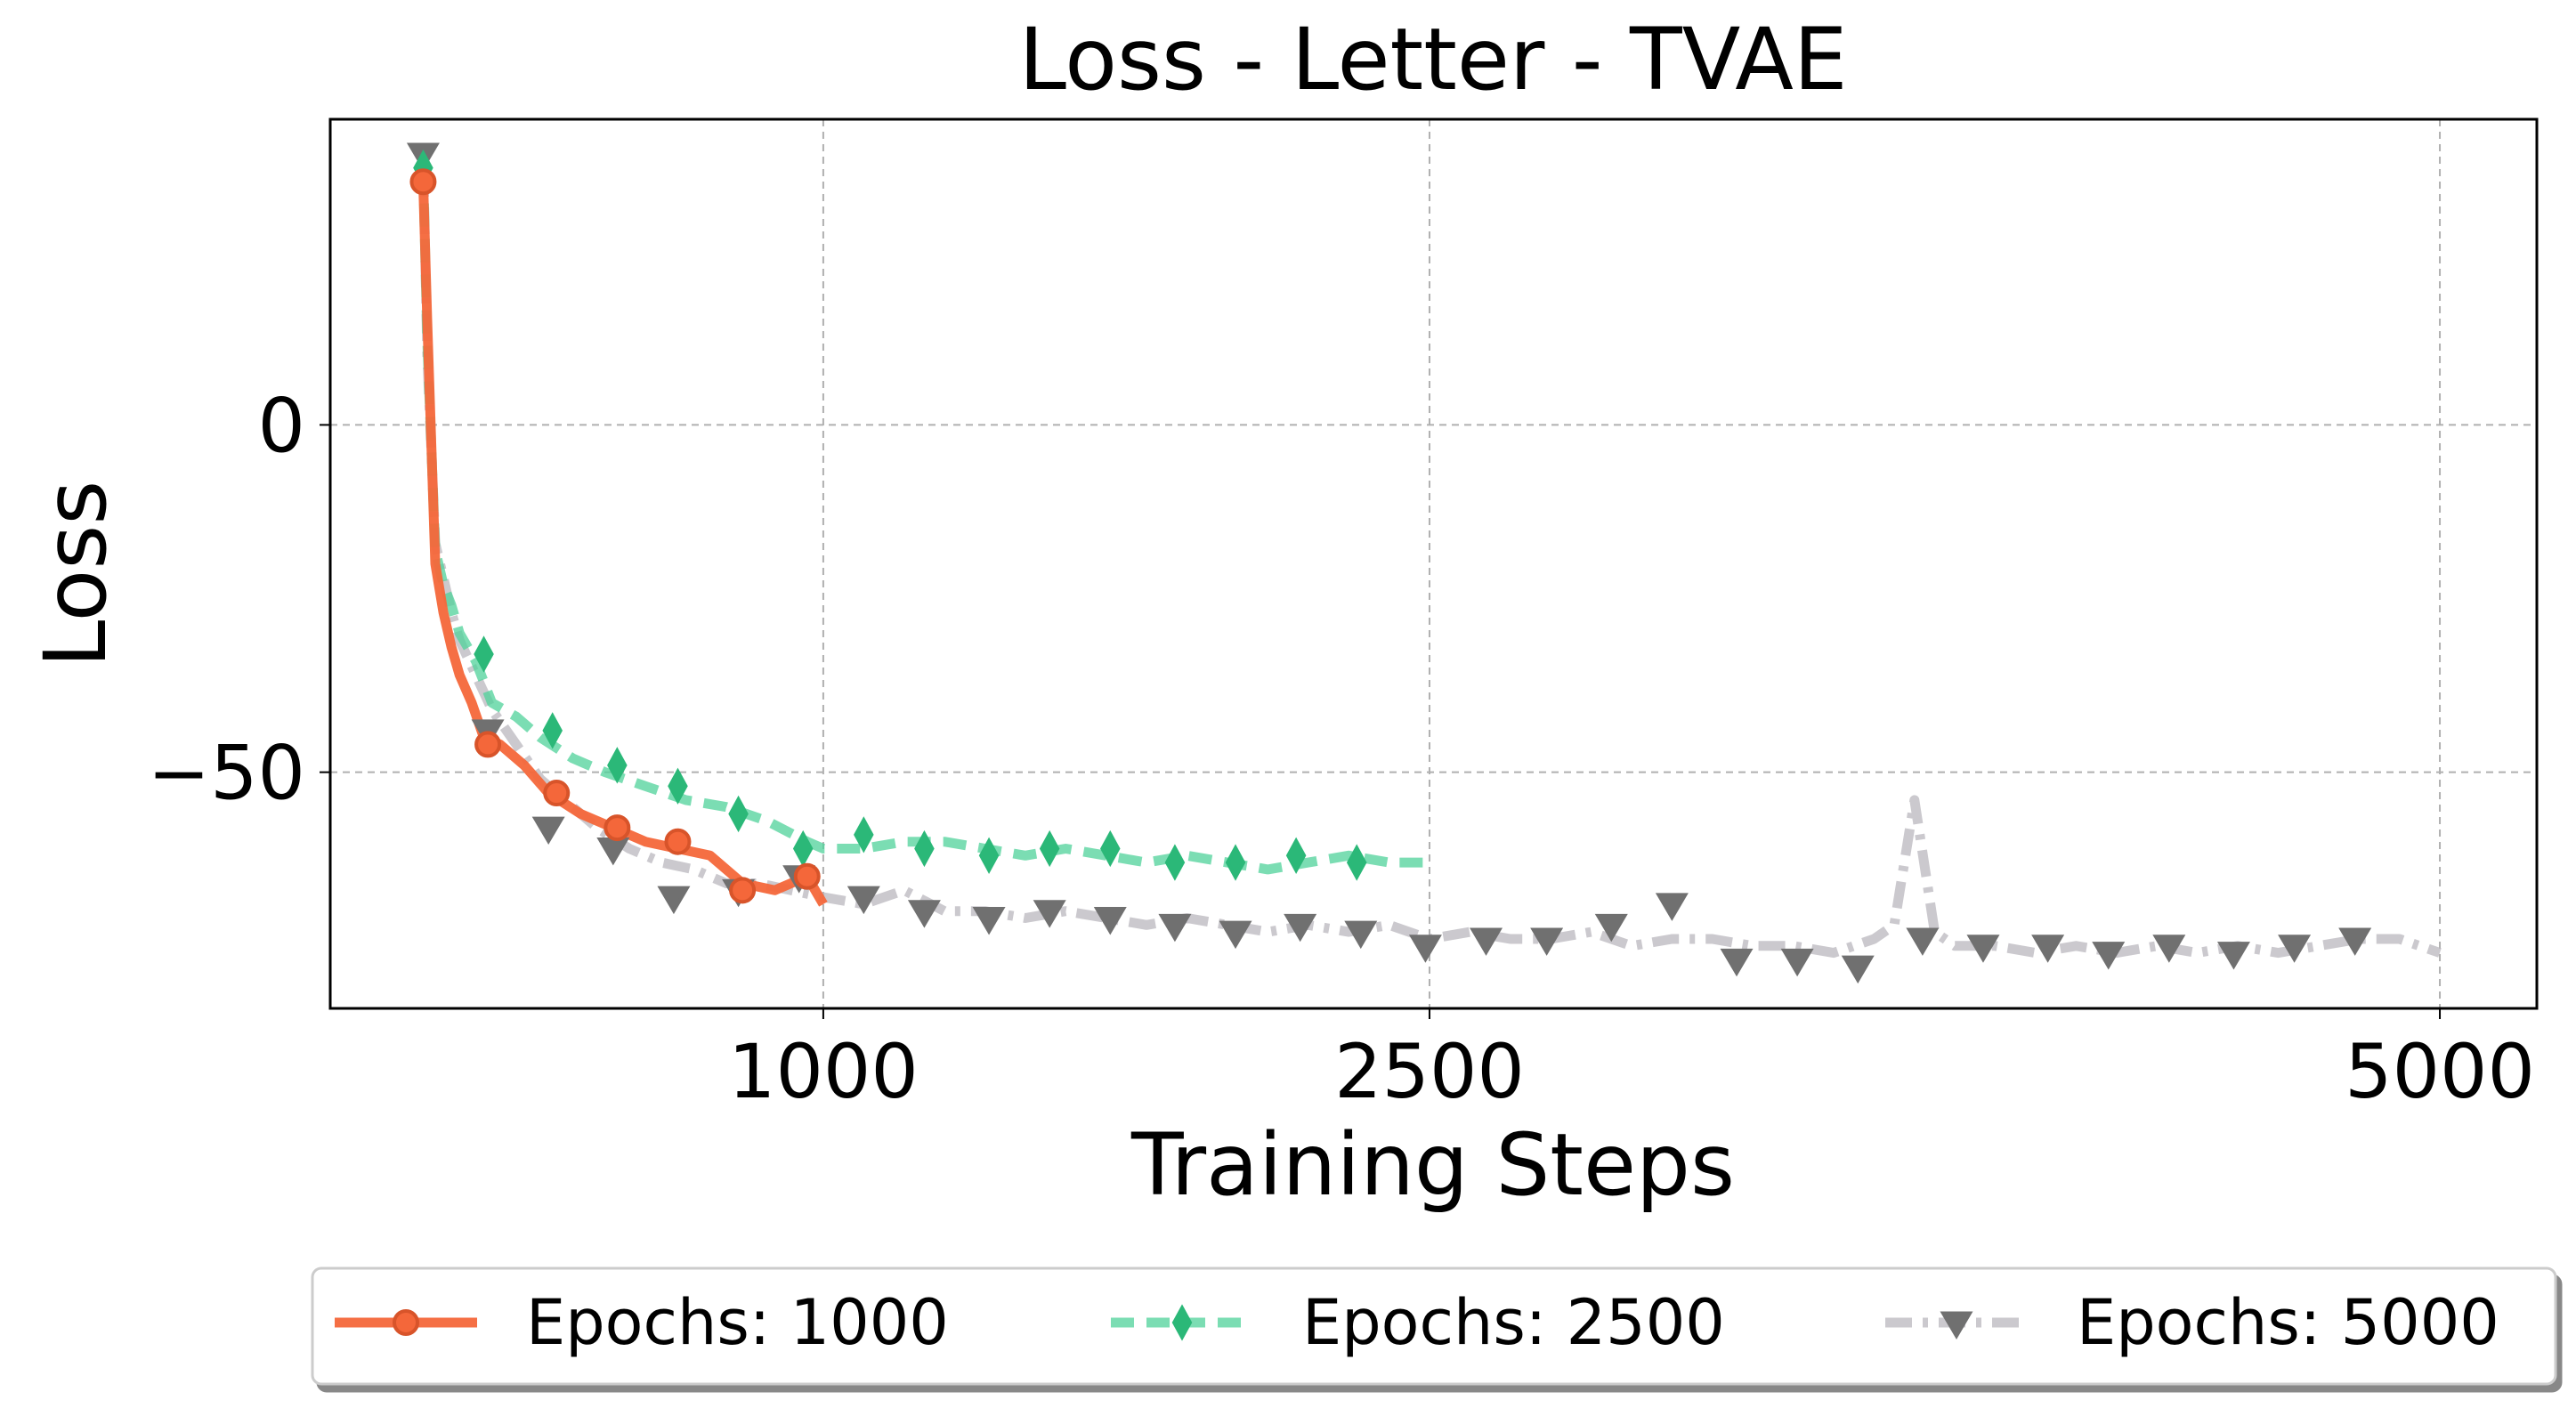 The width and height of the screenshot is (2576, 1408). I want to click on legend-box, so click(1434, 1326).